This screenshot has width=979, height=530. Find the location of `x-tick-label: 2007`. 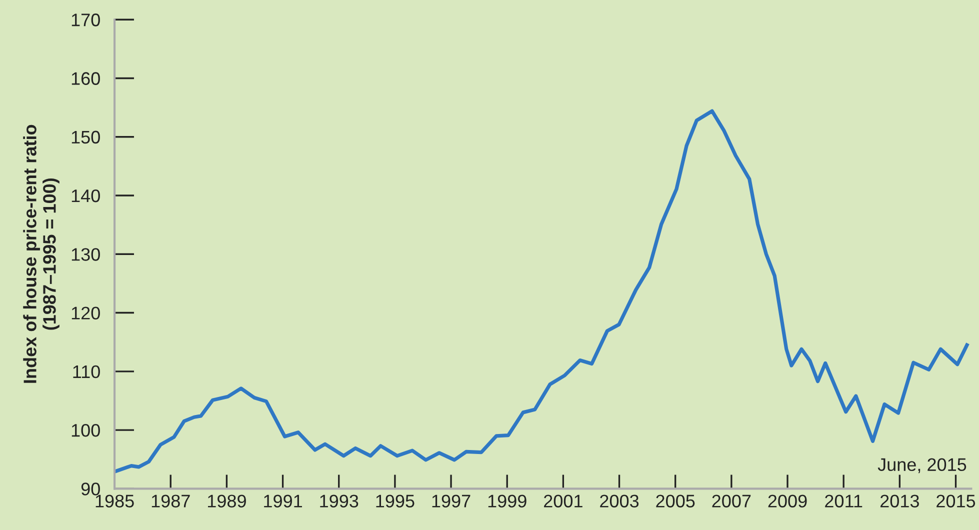

x-tick-label: 2007 is located at coordinates (731, 501).